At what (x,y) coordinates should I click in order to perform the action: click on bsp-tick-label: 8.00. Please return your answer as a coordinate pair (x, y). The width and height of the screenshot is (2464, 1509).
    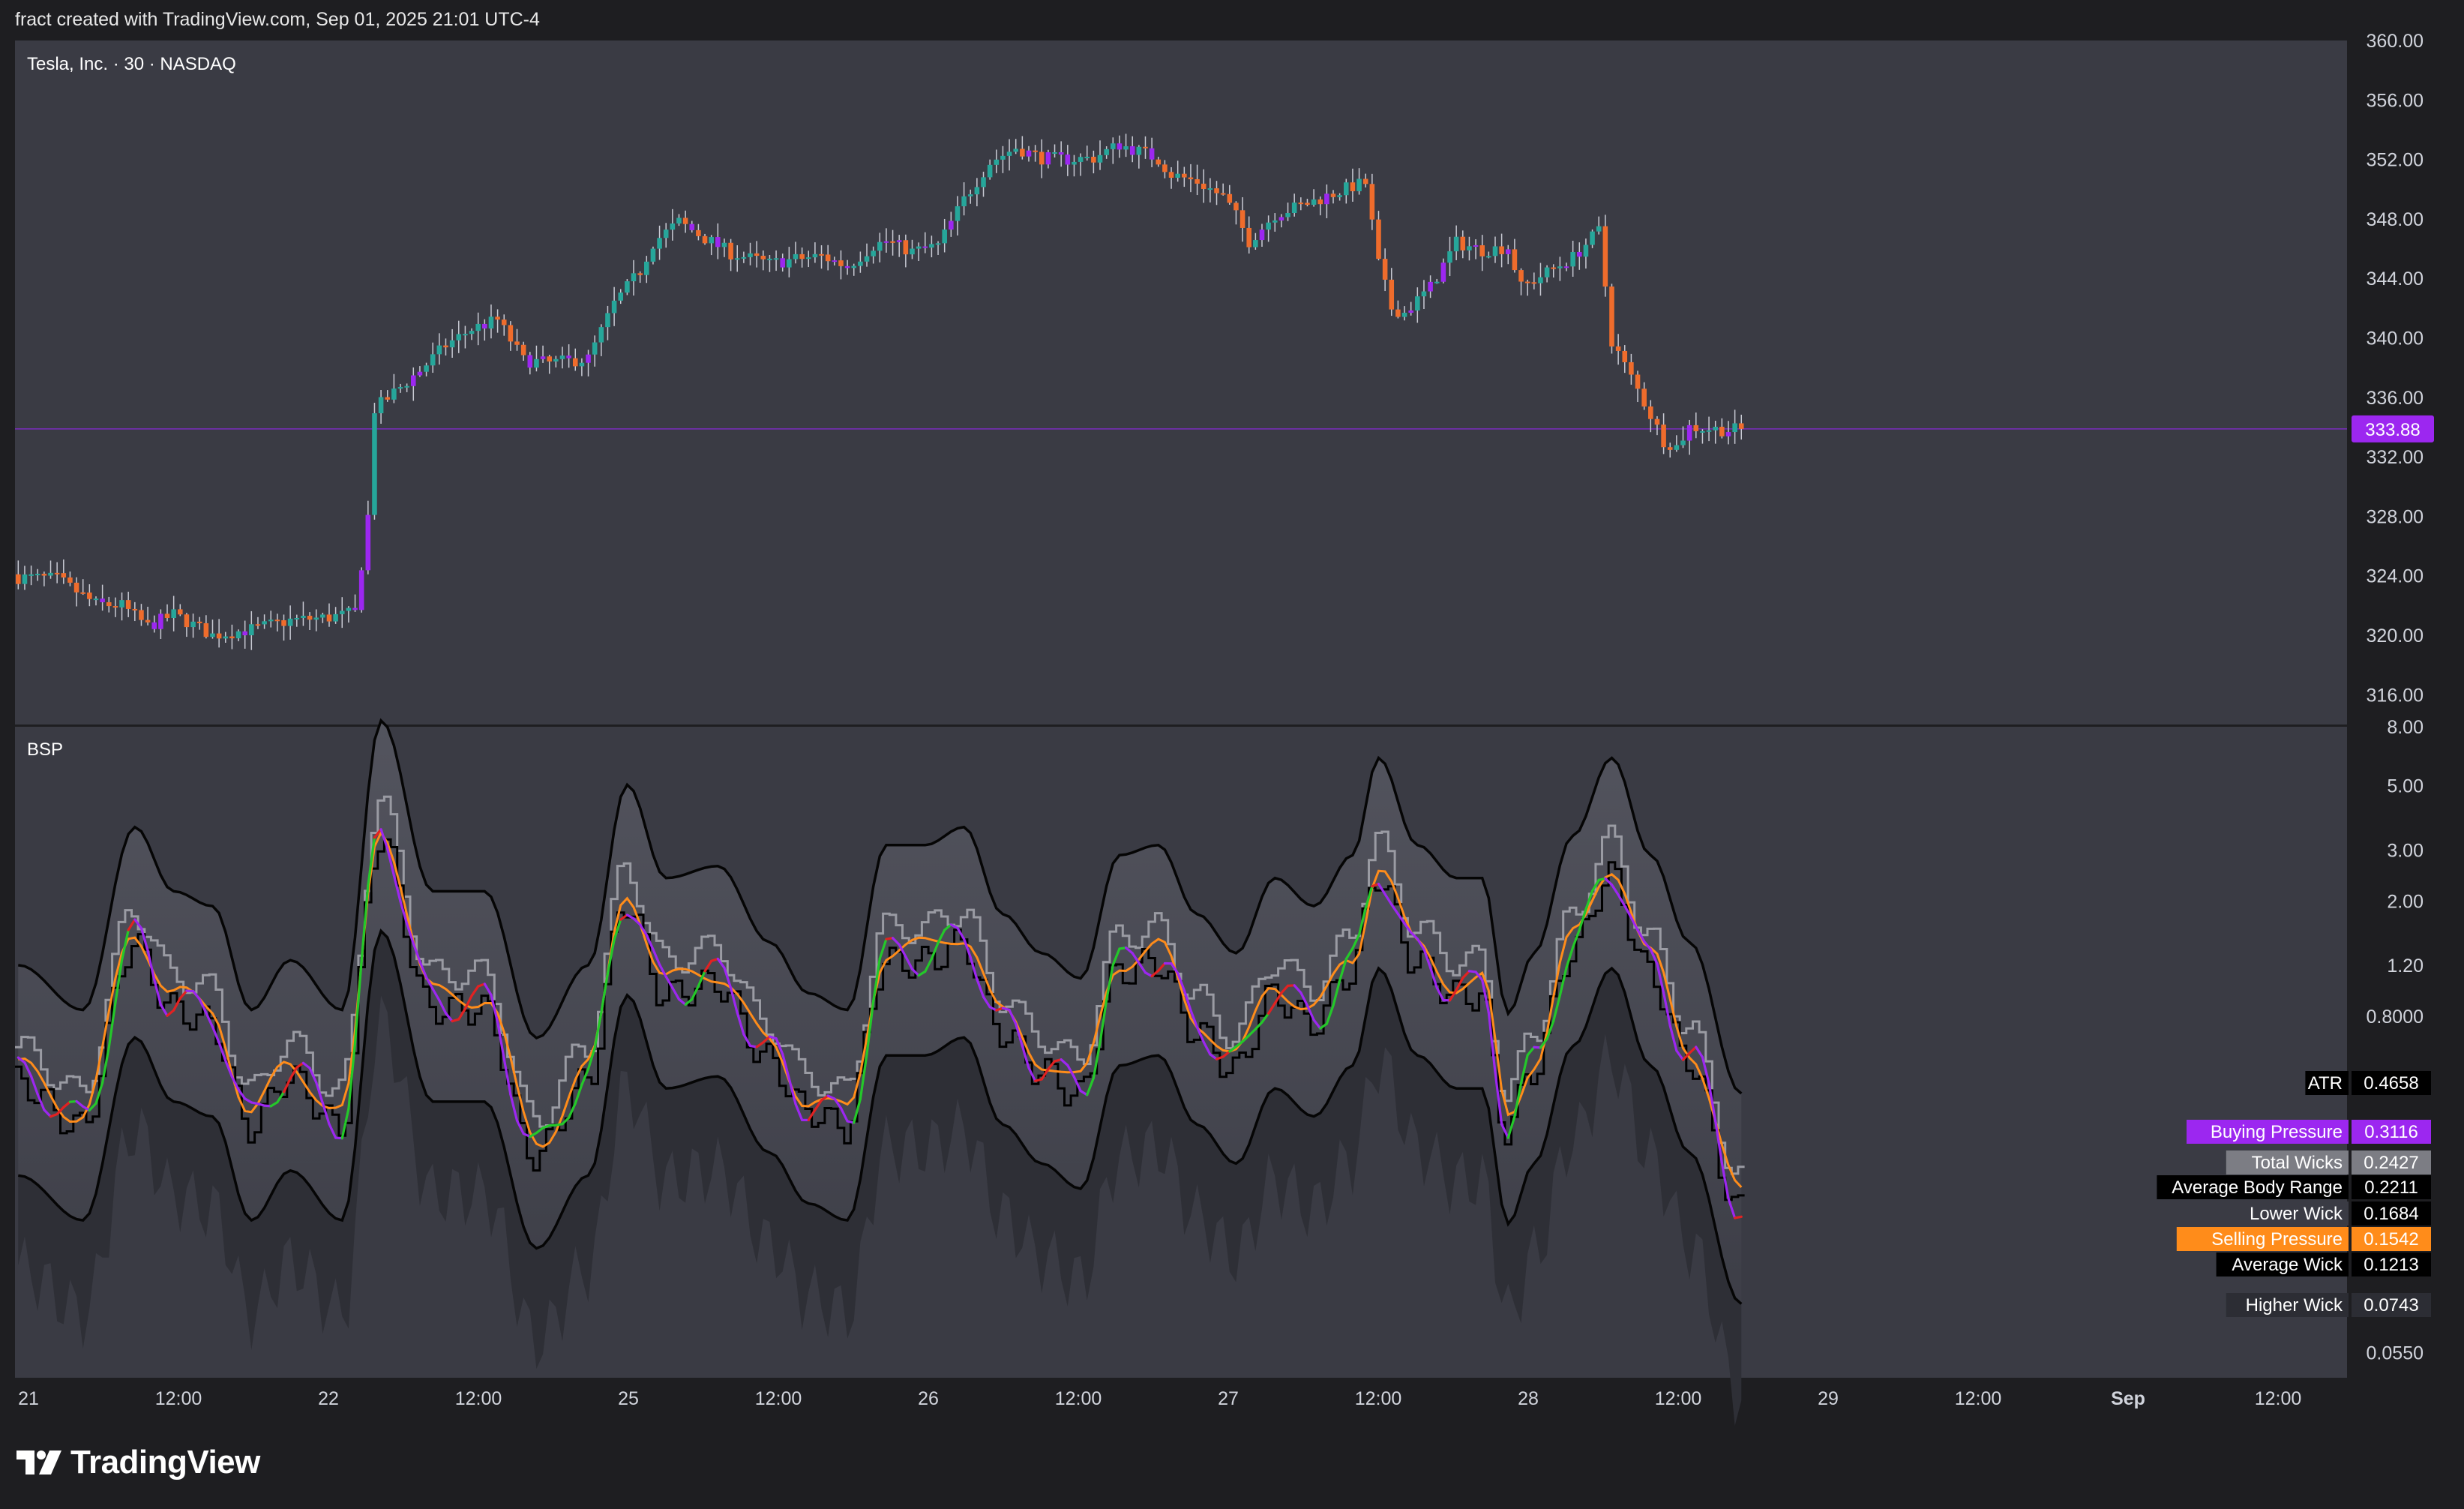
    Looking at the image, I should click on (2405, 727).